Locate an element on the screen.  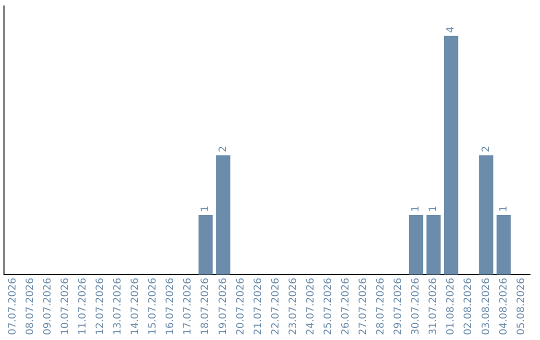
x-tick-label: 10.07.2026 is located at coordinates (65, 307).